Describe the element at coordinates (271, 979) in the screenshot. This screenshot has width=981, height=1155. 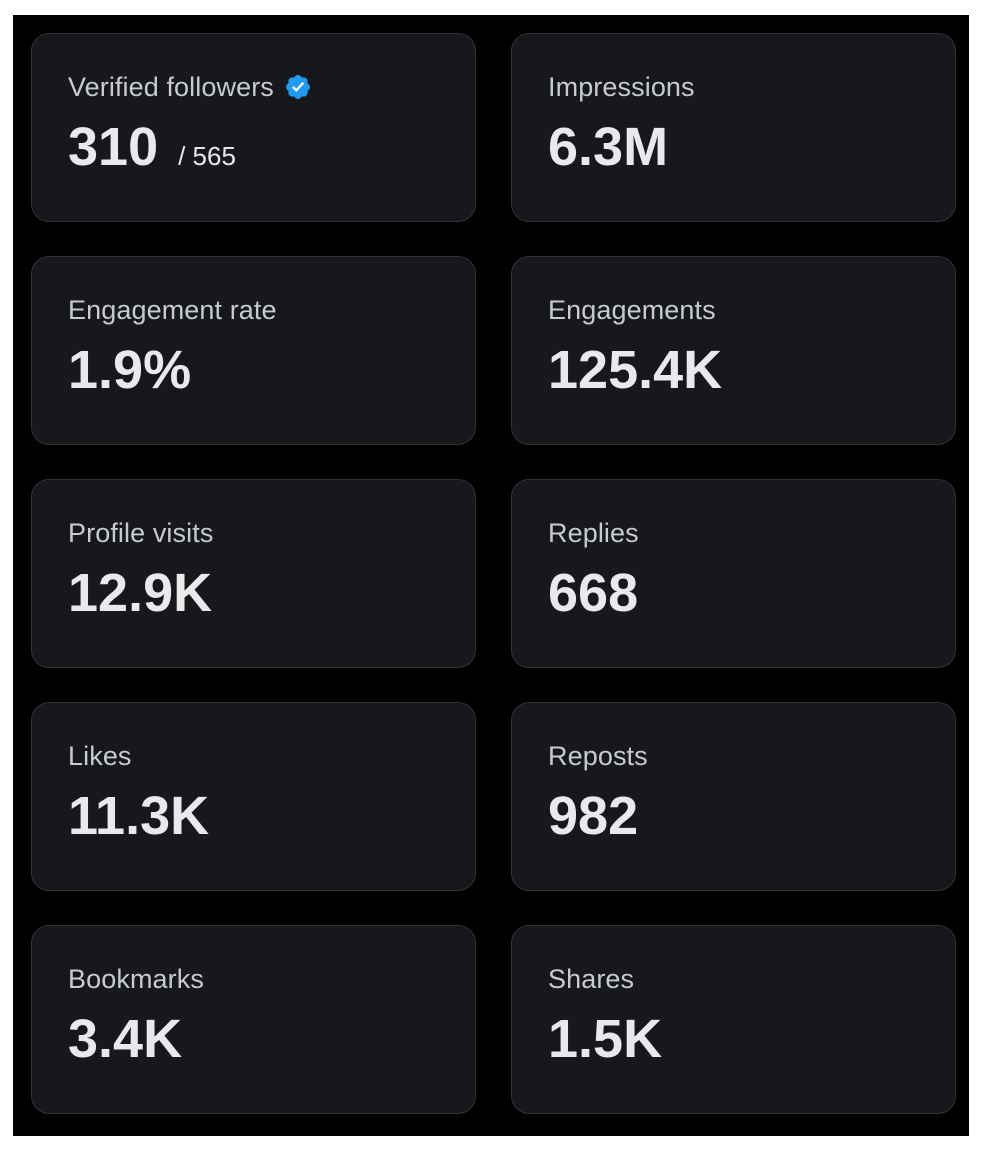
I see `metric-label-row: Bookmarks` at that location.